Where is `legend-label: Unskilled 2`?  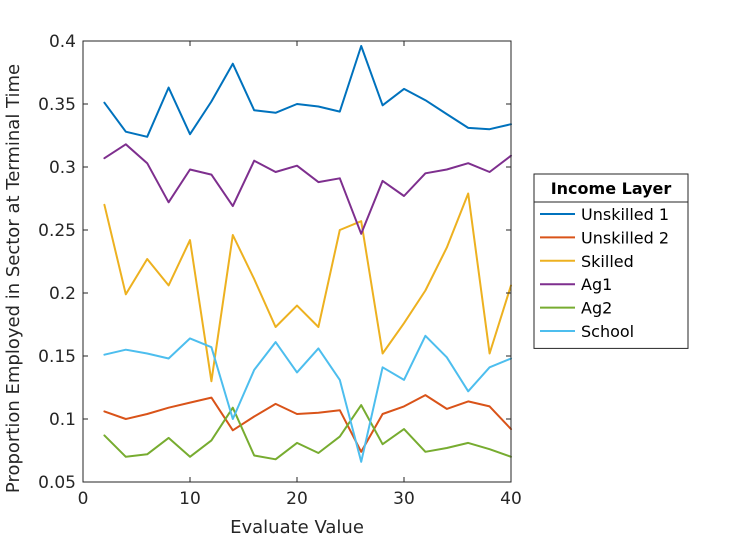 legend-label: Unskilled 2 is located at coordinates (625, 237).